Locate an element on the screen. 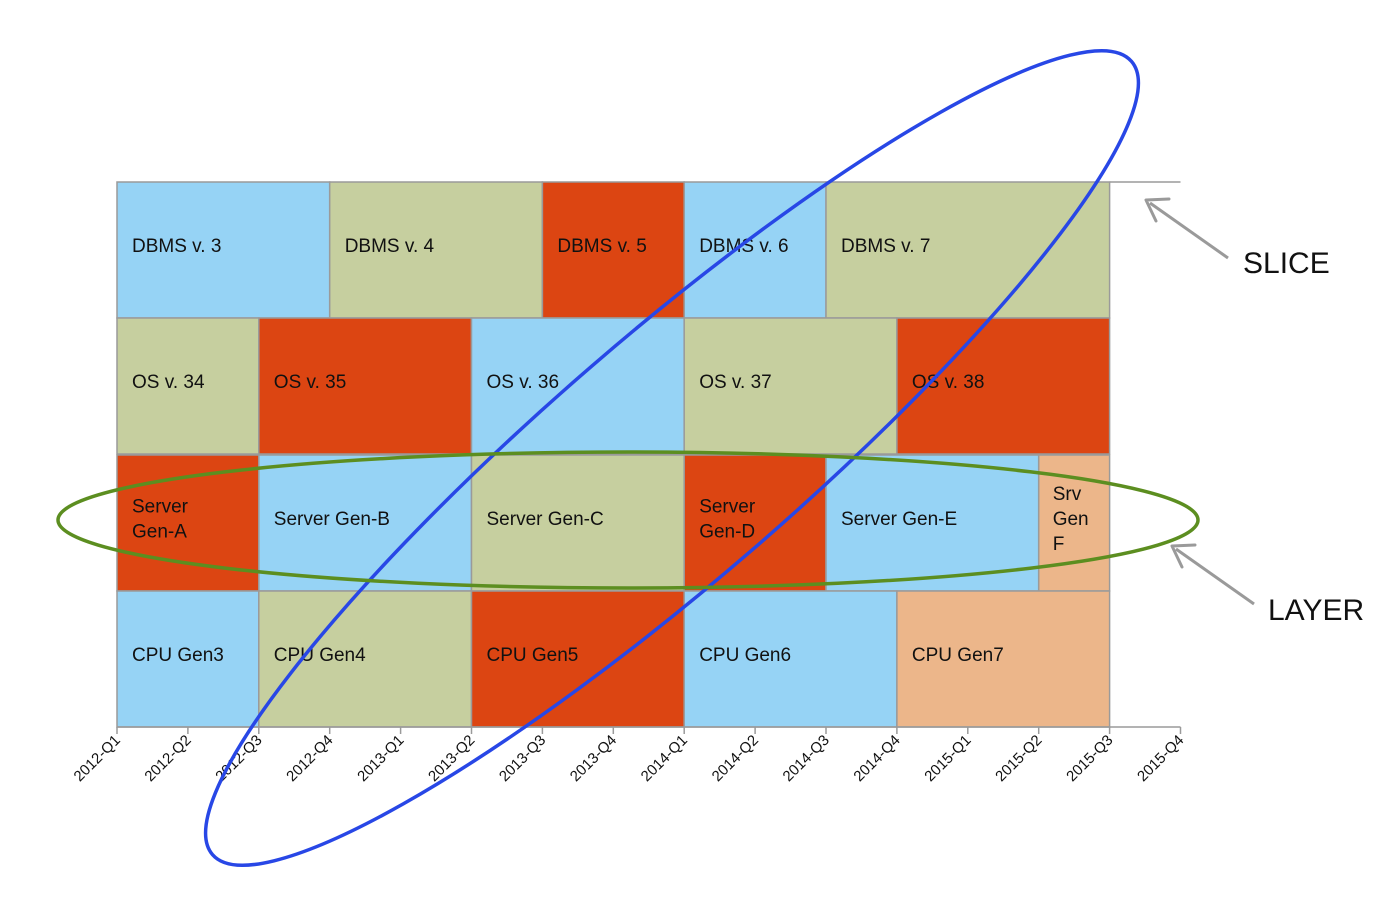 Image resolution: width=1383 pixels, height=913 pixels. x-tick-label: 2014-Q2 is located at coordinates (735, 758).